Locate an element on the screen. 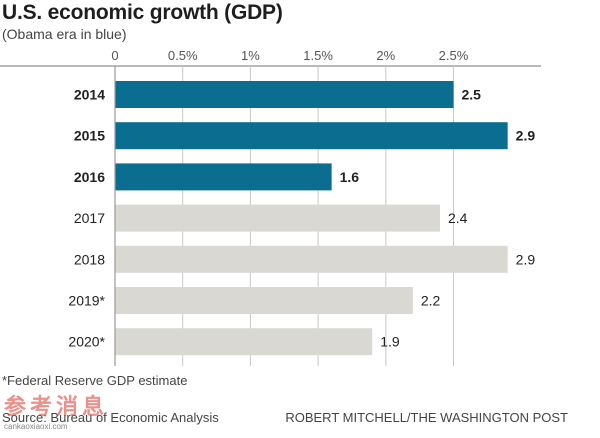  chart-subtitle: (Obama era in blue) is located at coordinates (64, 34).